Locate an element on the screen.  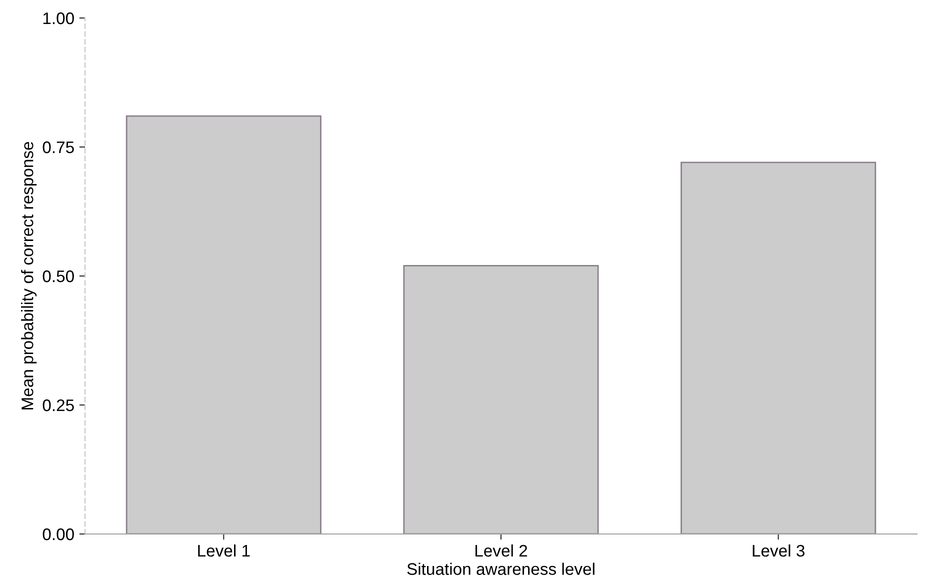
x-tick-label: Level 1 is located at coordinates (224, 550).